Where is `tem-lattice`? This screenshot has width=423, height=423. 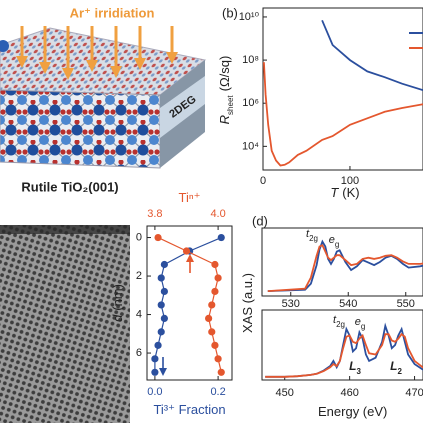 tem-lattice is located at coordinates (65, 324).